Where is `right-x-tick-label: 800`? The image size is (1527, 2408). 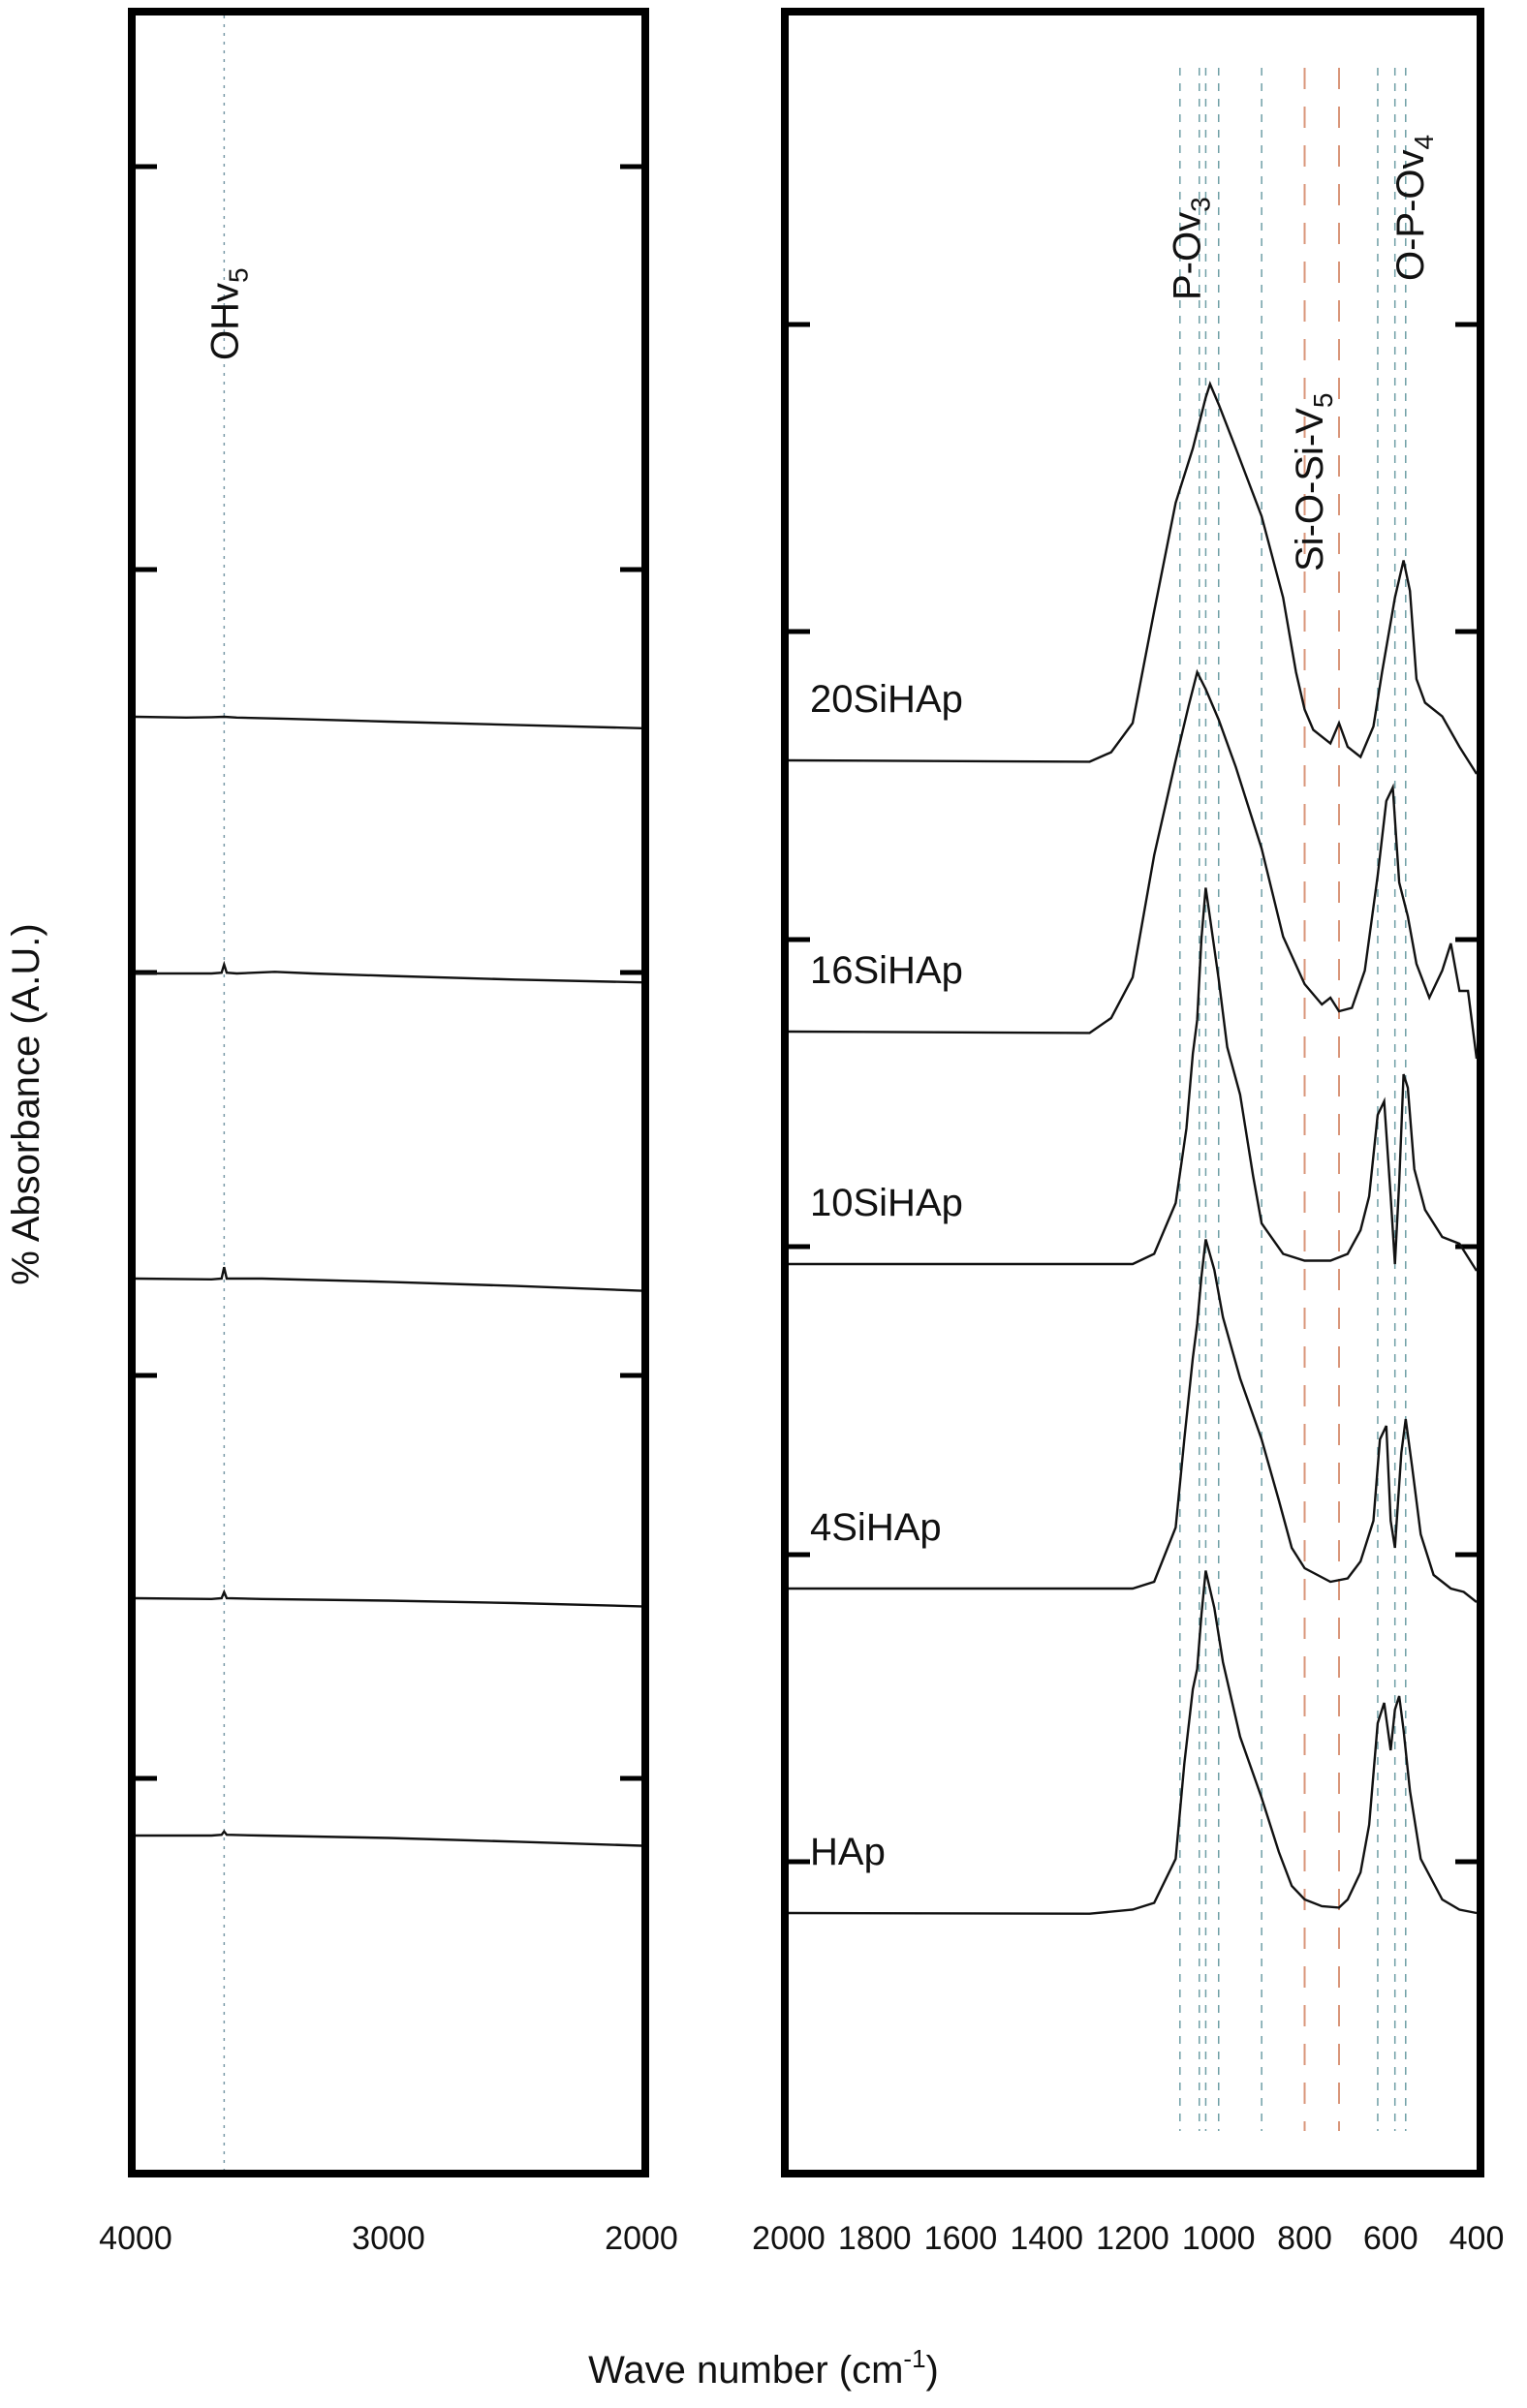
right-x-tick-label: 800 is located at coordinates (1304, 2238).